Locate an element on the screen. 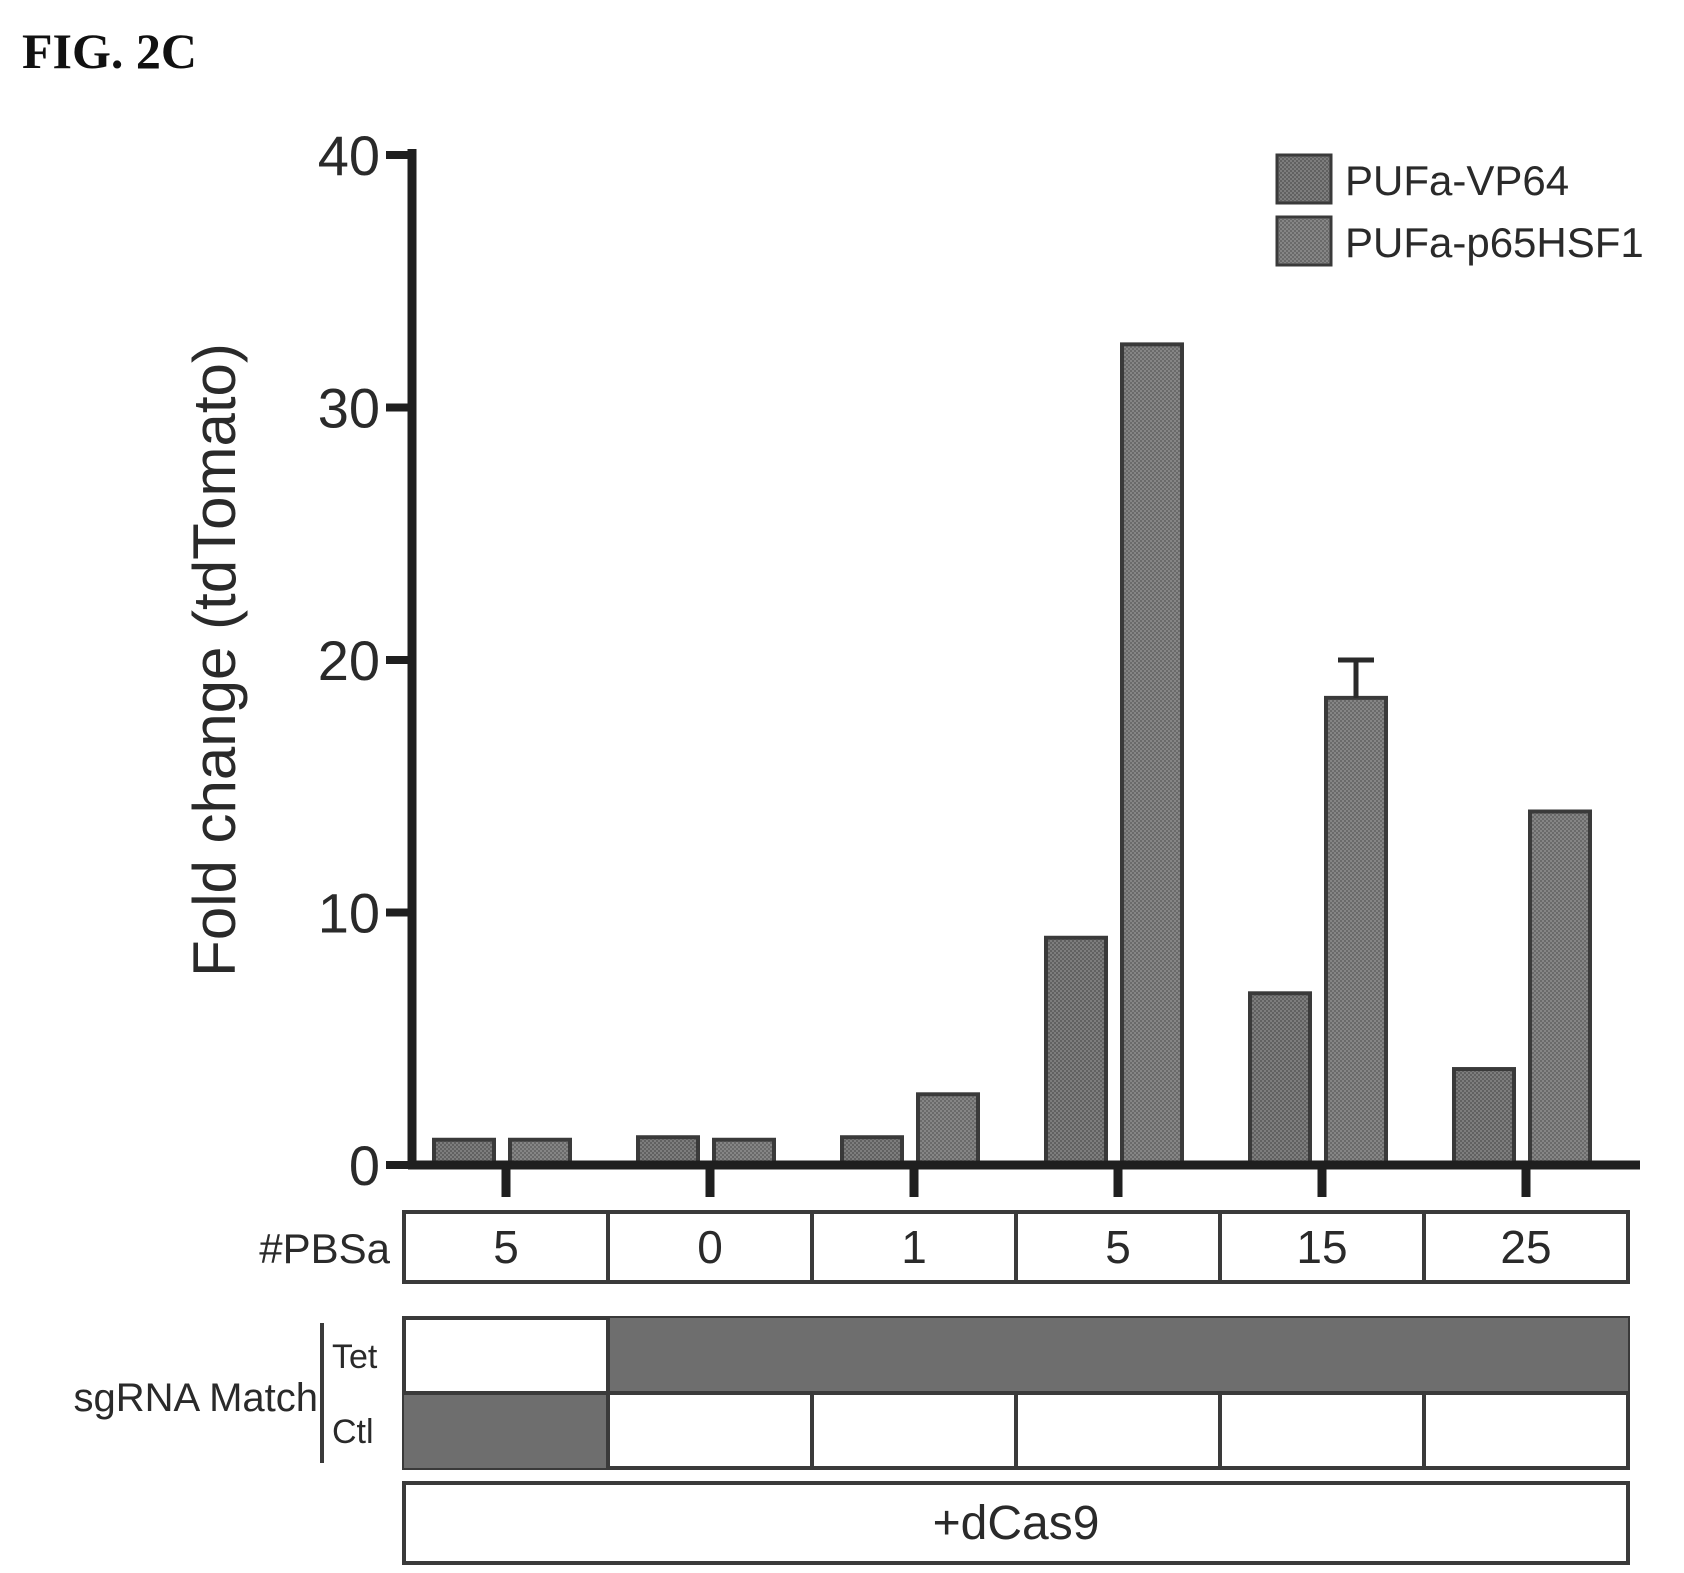 This screenshot has width=1684, height=1573. sgrna-match-label: sgRNA Match is located at coordinates (195, 1398).